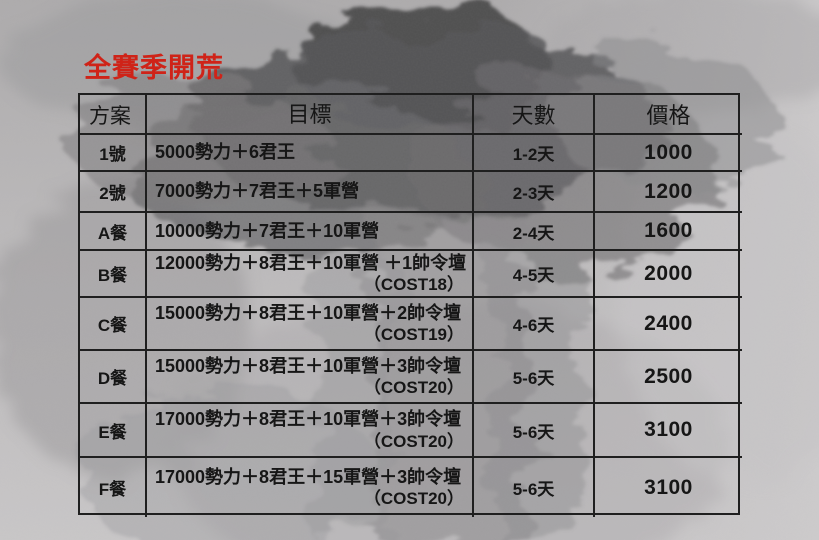 This screenshot has height=540, width=819. I want to click on row2-target: 7000勢力＋7君王＋5軍營, so click(310, 192).